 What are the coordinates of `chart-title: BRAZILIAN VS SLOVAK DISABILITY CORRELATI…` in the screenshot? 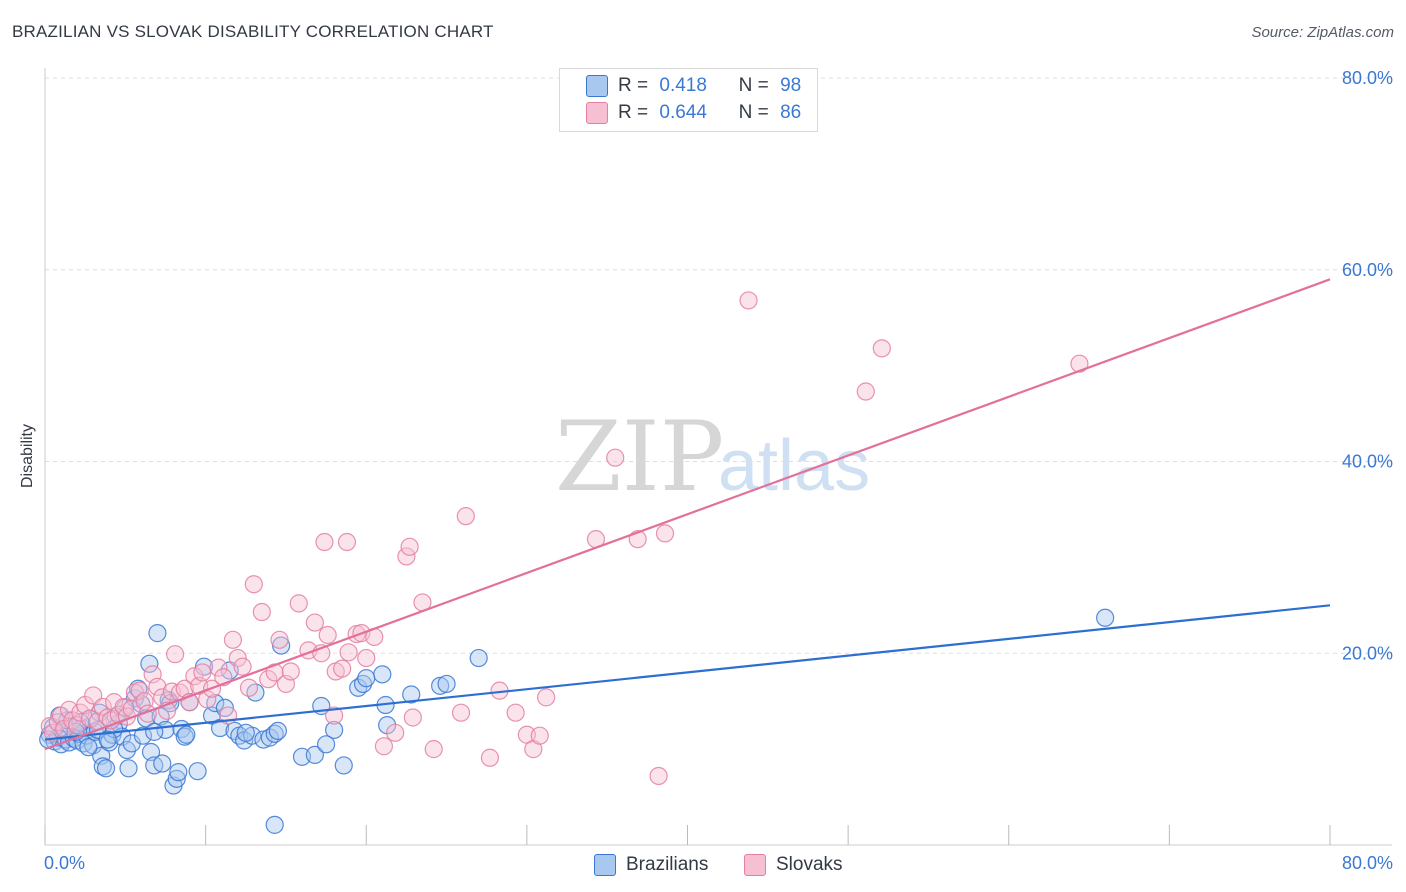 It's located at (253, 31).